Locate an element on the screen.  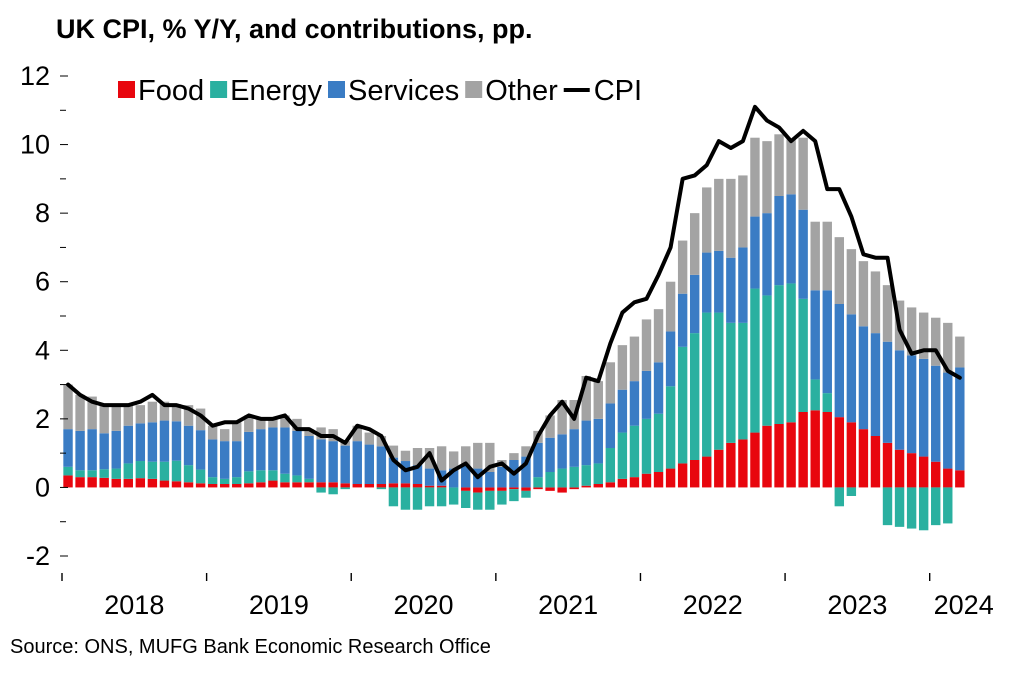
legend-label-services: Services is located at coordinates (403, 91).